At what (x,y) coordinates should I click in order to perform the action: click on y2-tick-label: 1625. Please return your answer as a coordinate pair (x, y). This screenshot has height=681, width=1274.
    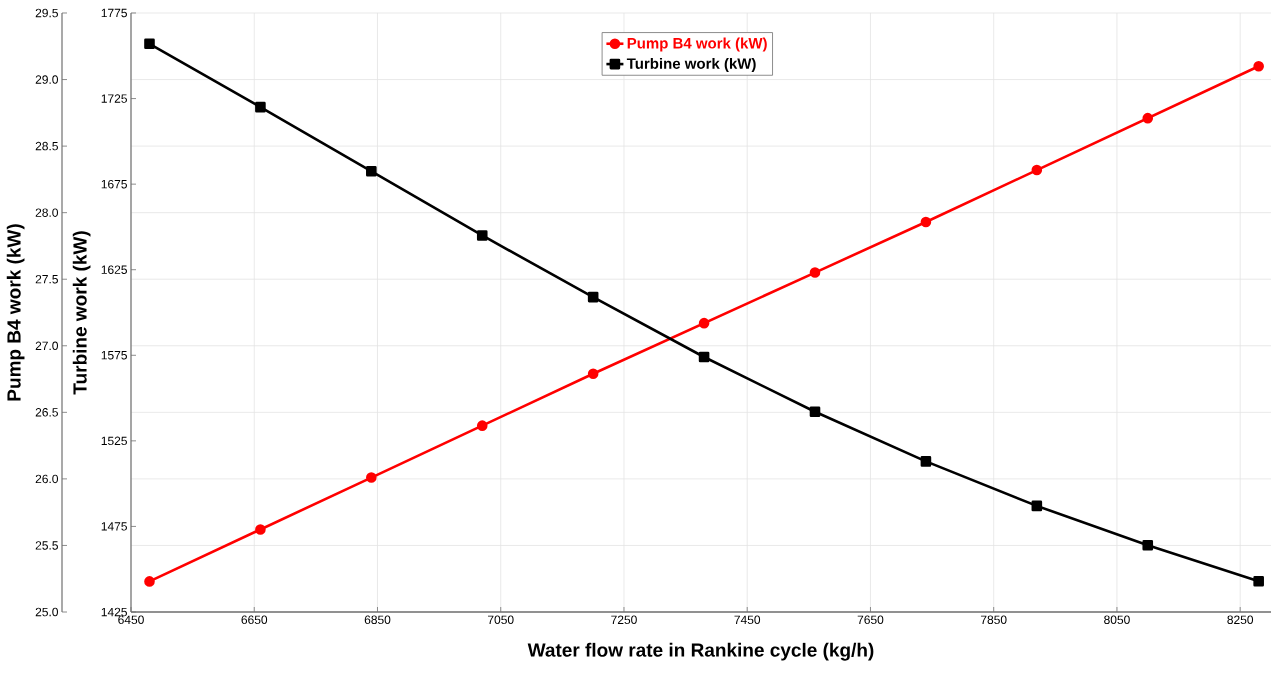
    Looking at the image, I should click on (114, 269).